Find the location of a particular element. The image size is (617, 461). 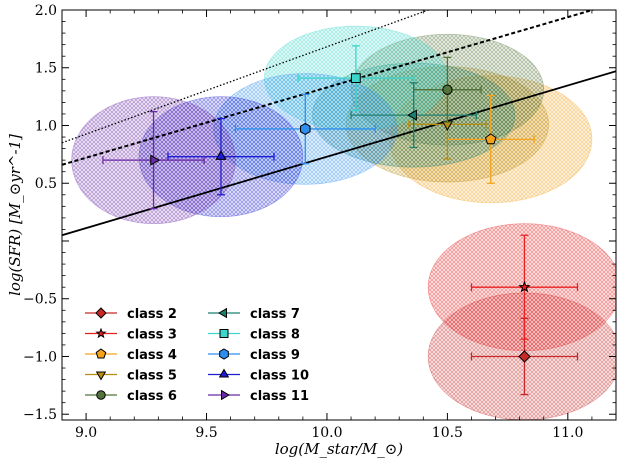

class-10-marker is located at coordinates (221, 155).